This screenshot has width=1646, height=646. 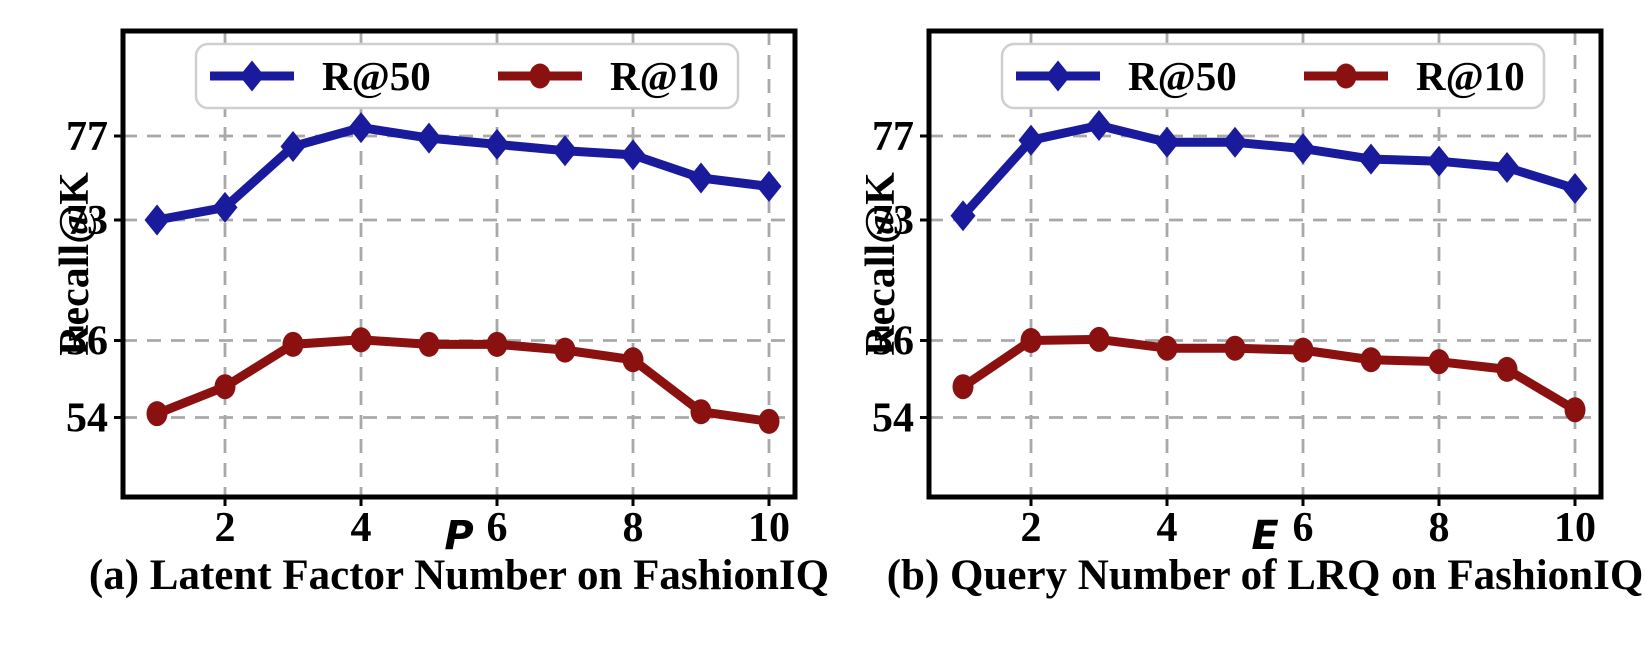 I want to click on x-axis-label-e: E, so click(x=1265, y=536).